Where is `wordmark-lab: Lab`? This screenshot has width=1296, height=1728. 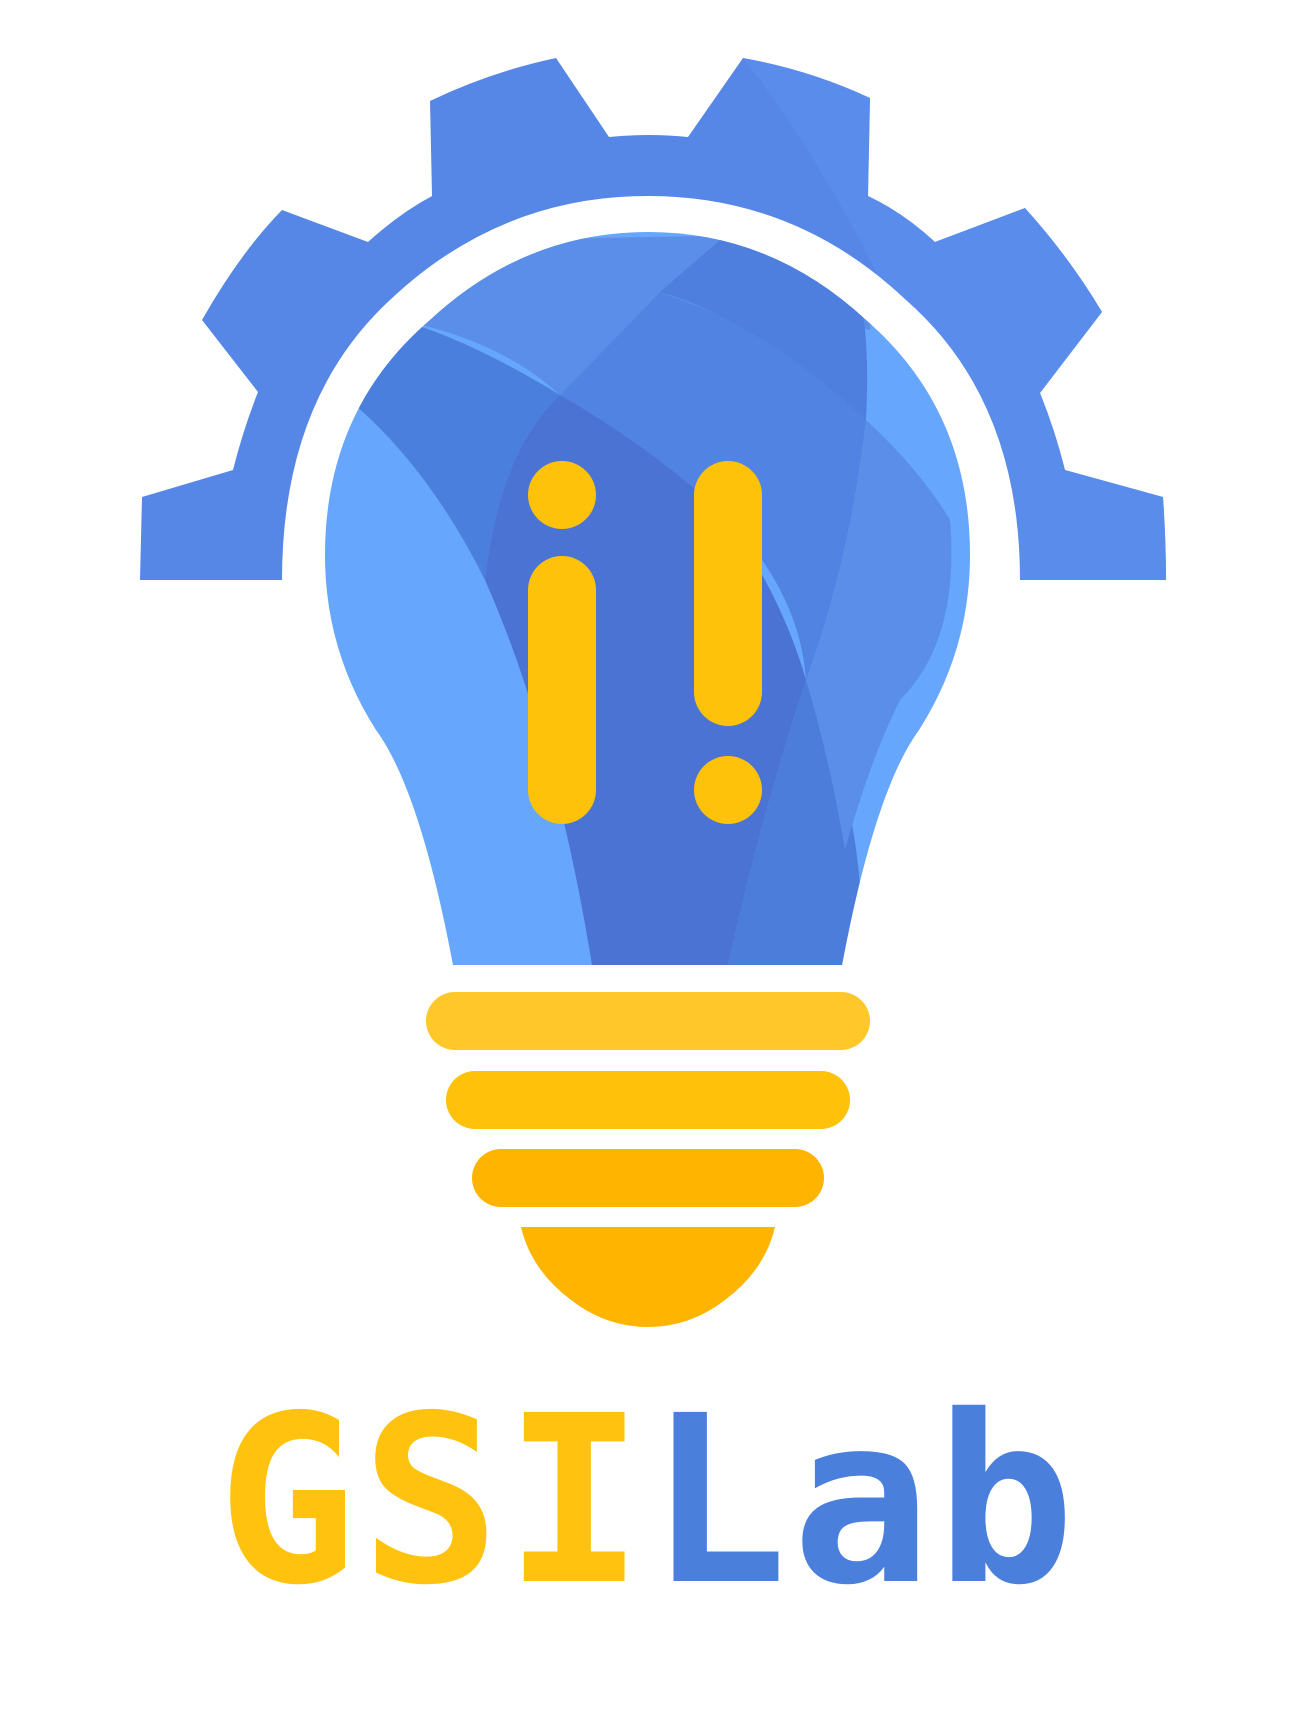 wordmark-lab: Lab is located at coordinates (864, 1501).